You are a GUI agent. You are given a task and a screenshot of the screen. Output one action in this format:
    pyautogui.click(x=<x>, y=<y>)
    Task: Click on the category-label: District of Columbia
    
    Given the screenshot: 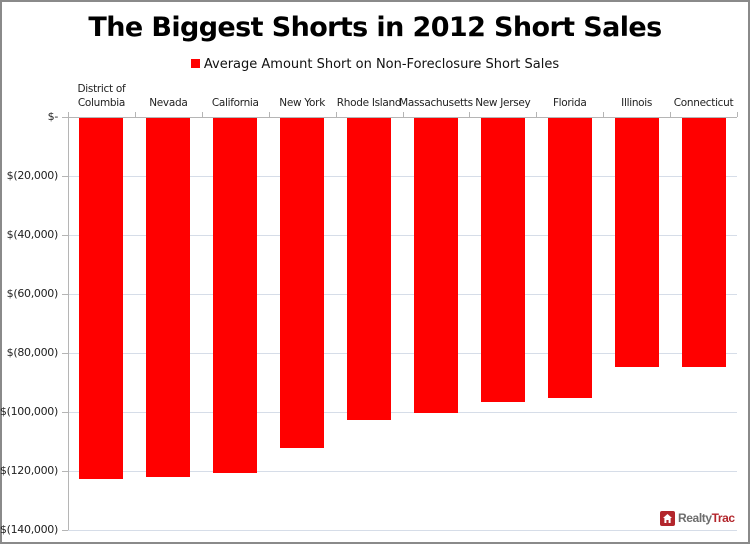 What is the action you would take?
    pyautogui.click(x=101, y=96)
    